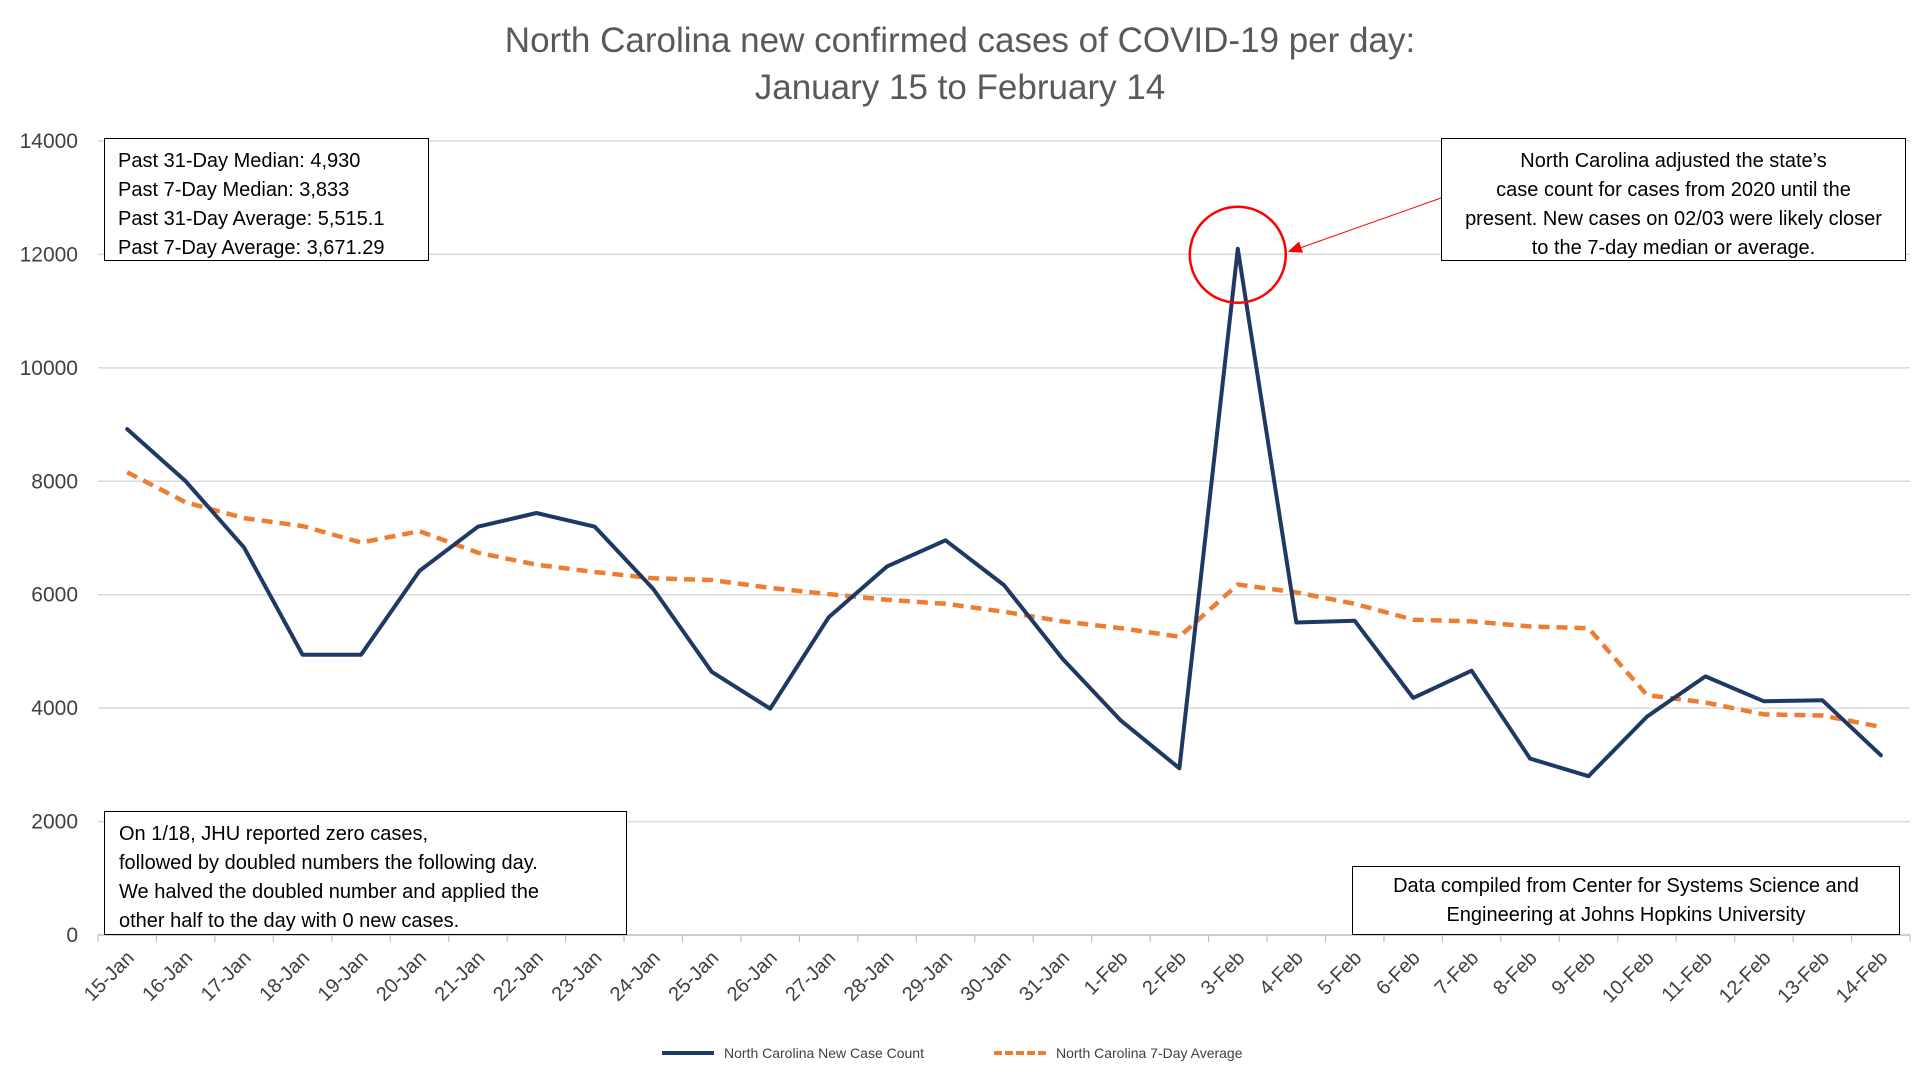 Image resolution: width=1920 pixels, height=1080 pixels. I want to click on stats-7day-average: Past 7-Day Average: 3,671.29, so click(251, 248).